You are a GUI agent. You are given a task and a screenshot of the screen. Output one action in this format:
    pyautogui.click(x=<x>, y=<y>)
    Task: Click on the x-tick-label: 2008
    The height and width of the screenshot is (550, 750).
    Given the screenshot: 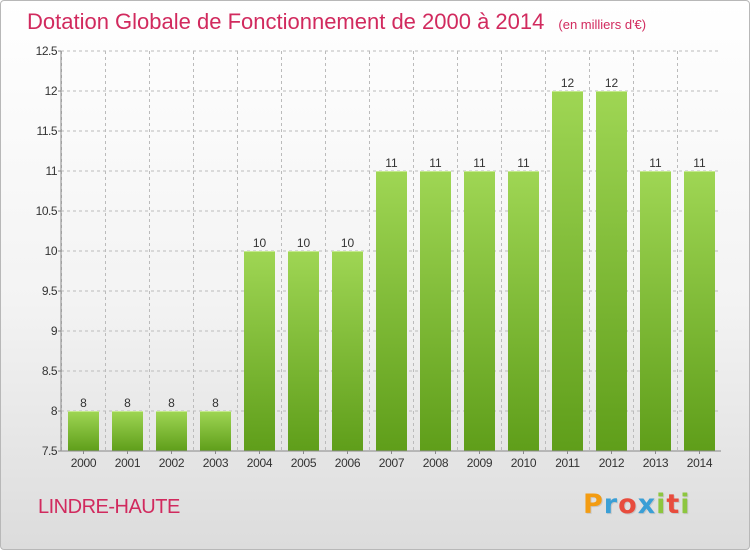 What is the action you would take?
    pyautogui.click(x=436, y=463)
    